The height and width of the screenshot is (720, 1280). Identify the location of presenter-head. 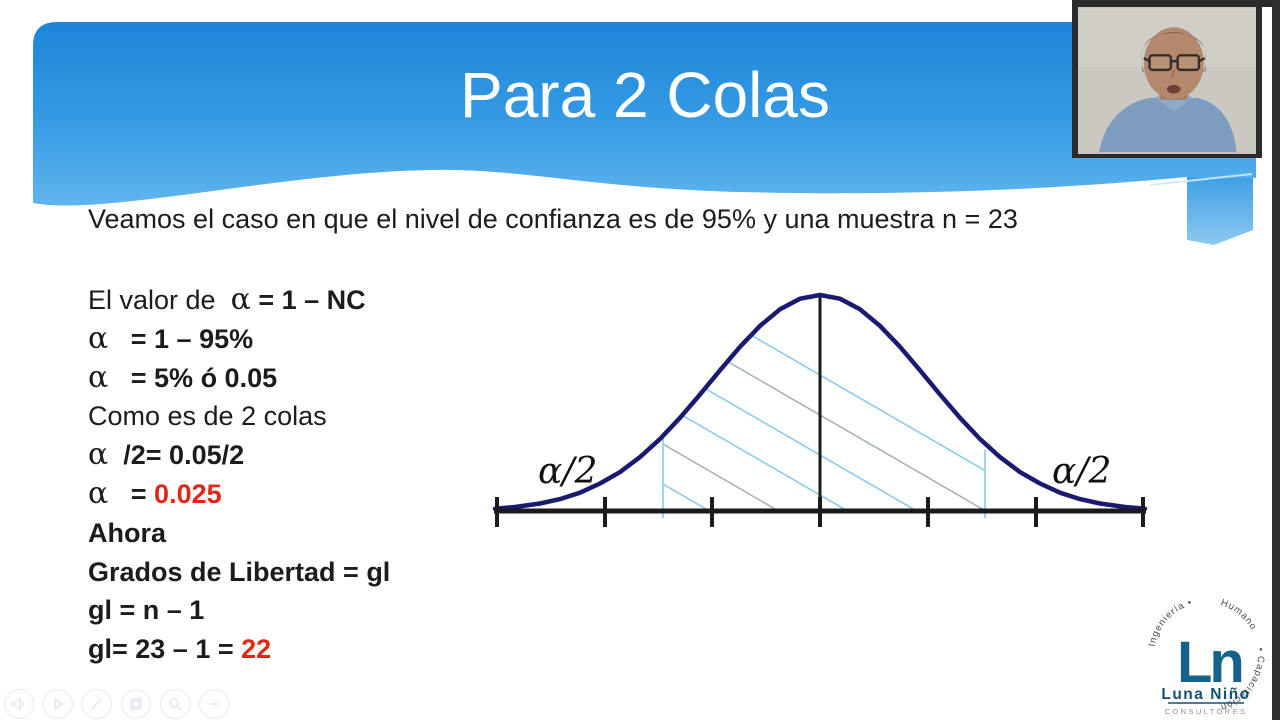
(1173, 63).